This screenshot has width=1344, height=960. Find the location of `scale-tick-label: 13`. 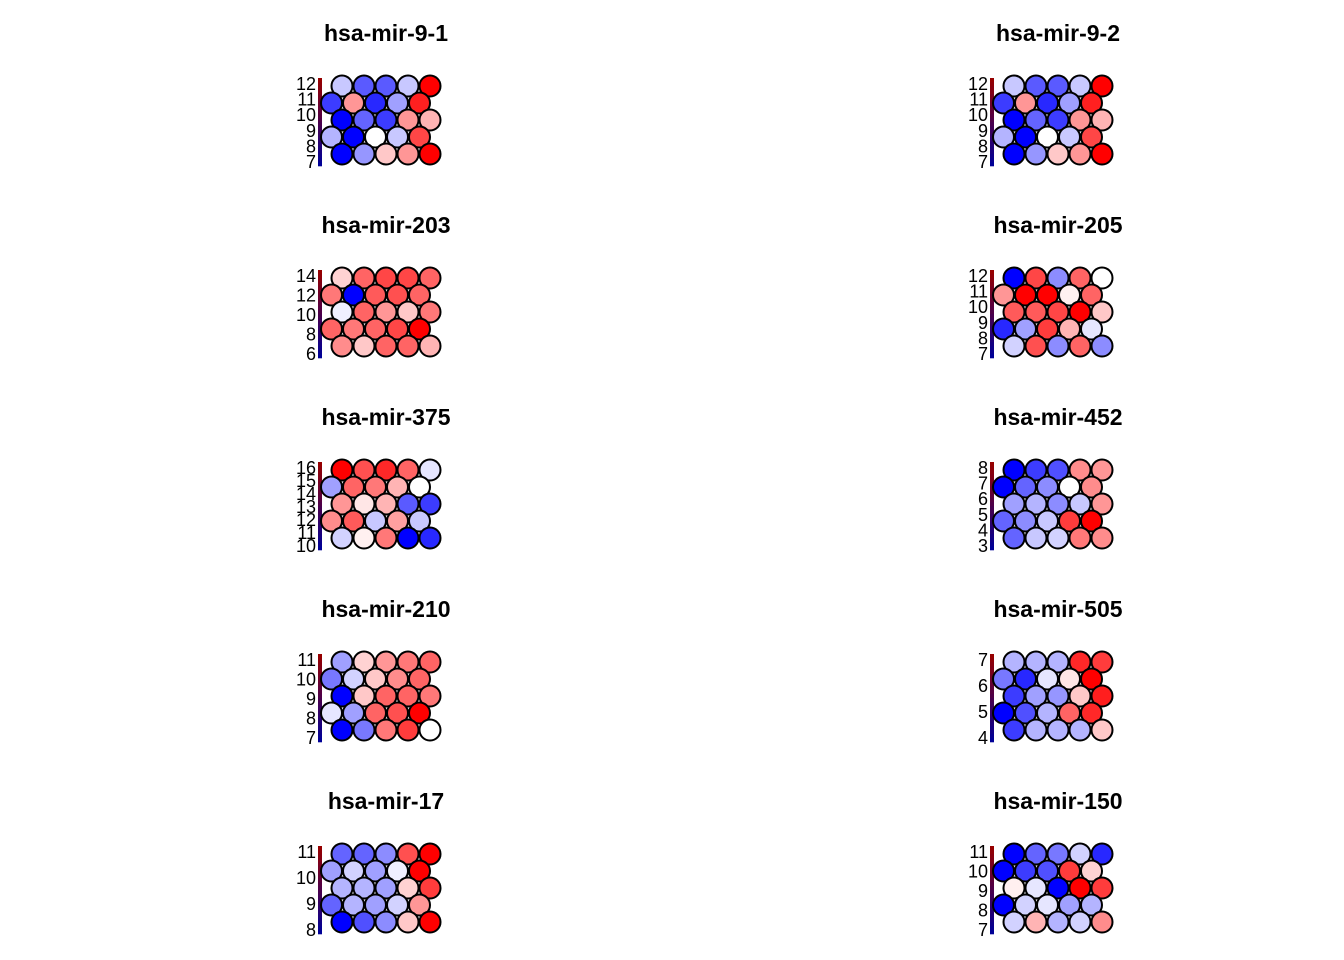

scale-tick-label: 13 is located at coordinates (306, 507).